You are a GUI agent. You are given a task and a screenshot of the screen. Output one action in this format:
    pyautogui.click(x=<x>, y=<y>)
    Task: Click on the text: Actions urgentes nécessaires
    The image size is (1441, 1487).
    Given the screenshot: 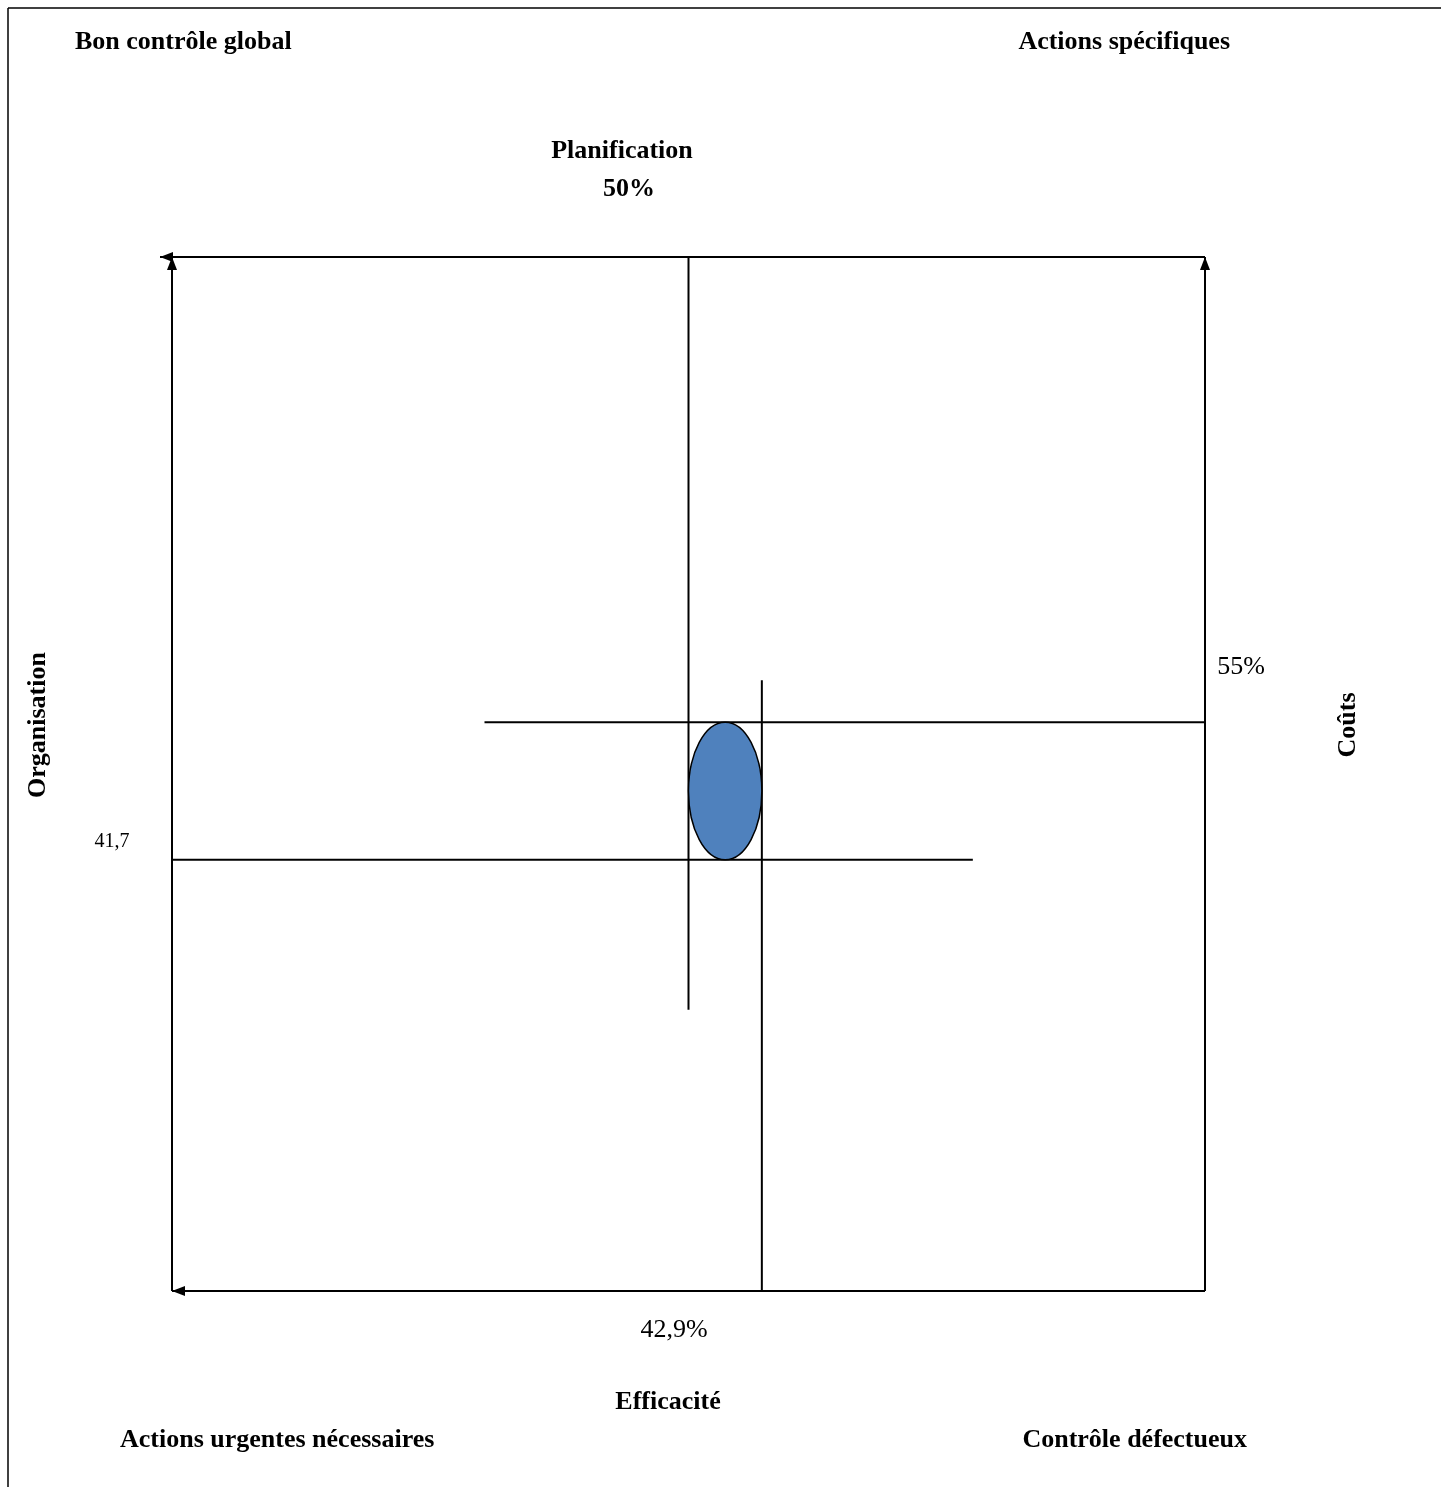 What is the action you would take?
    pyautogui.click(x=277, y=1438)
    